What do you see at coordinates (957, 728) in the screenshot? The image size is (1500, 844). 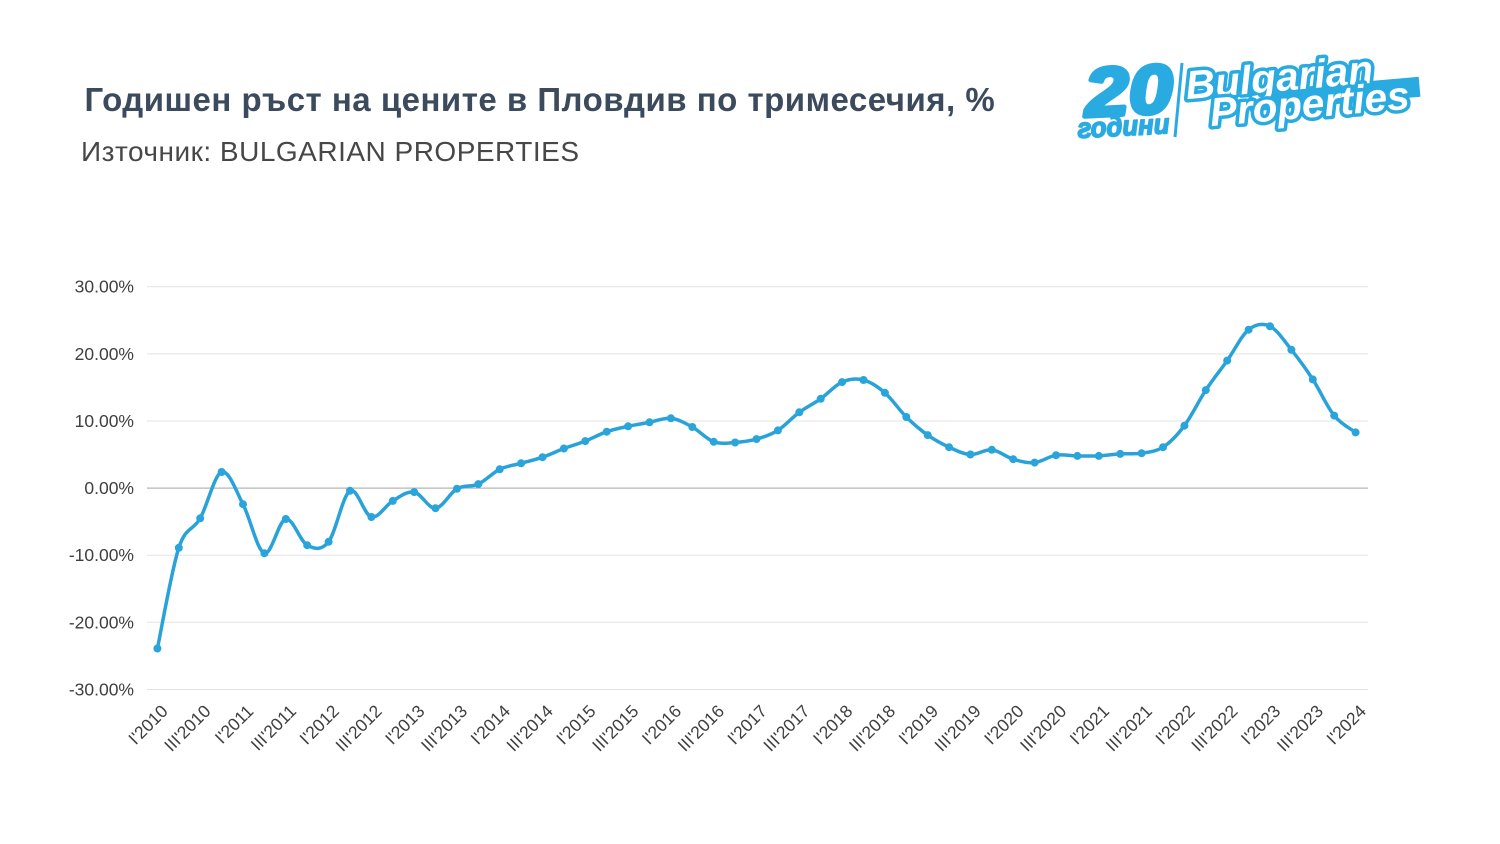 I see `svg-text: III'2019` at bounding box center [957, 728].